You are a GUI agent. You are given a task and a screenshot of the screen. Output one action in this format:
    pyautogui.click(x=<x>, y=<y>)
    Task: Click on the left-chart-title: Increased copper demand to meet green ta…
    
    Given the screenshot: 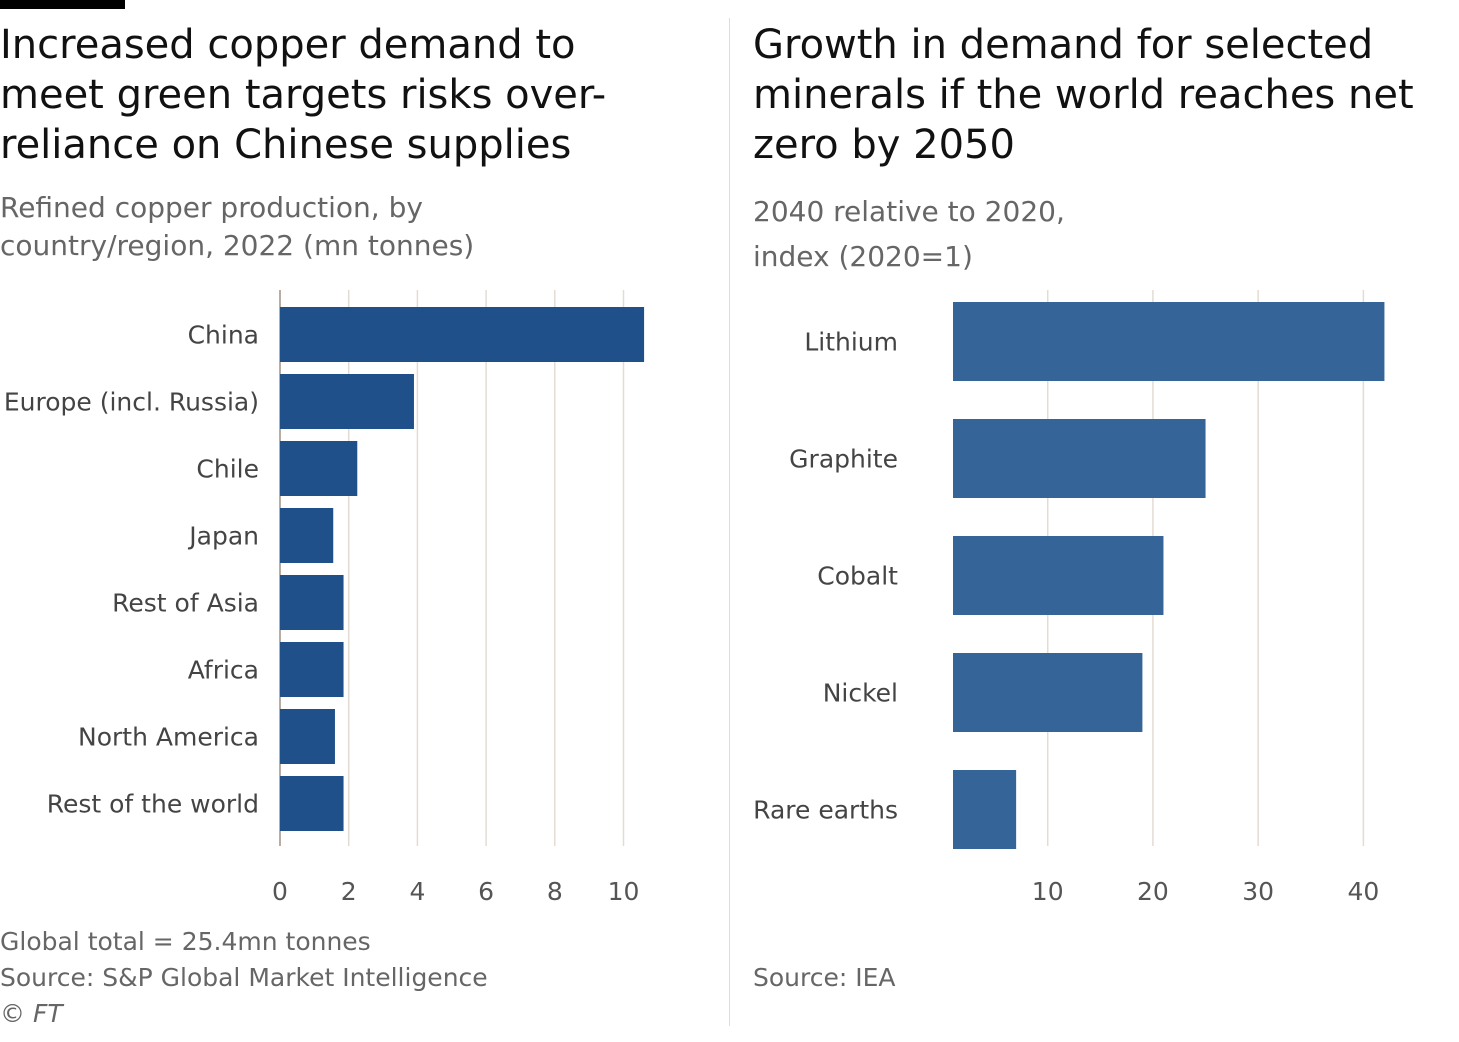 What is the action you would take?
    pyautogui.click(x=303, y=95)
    